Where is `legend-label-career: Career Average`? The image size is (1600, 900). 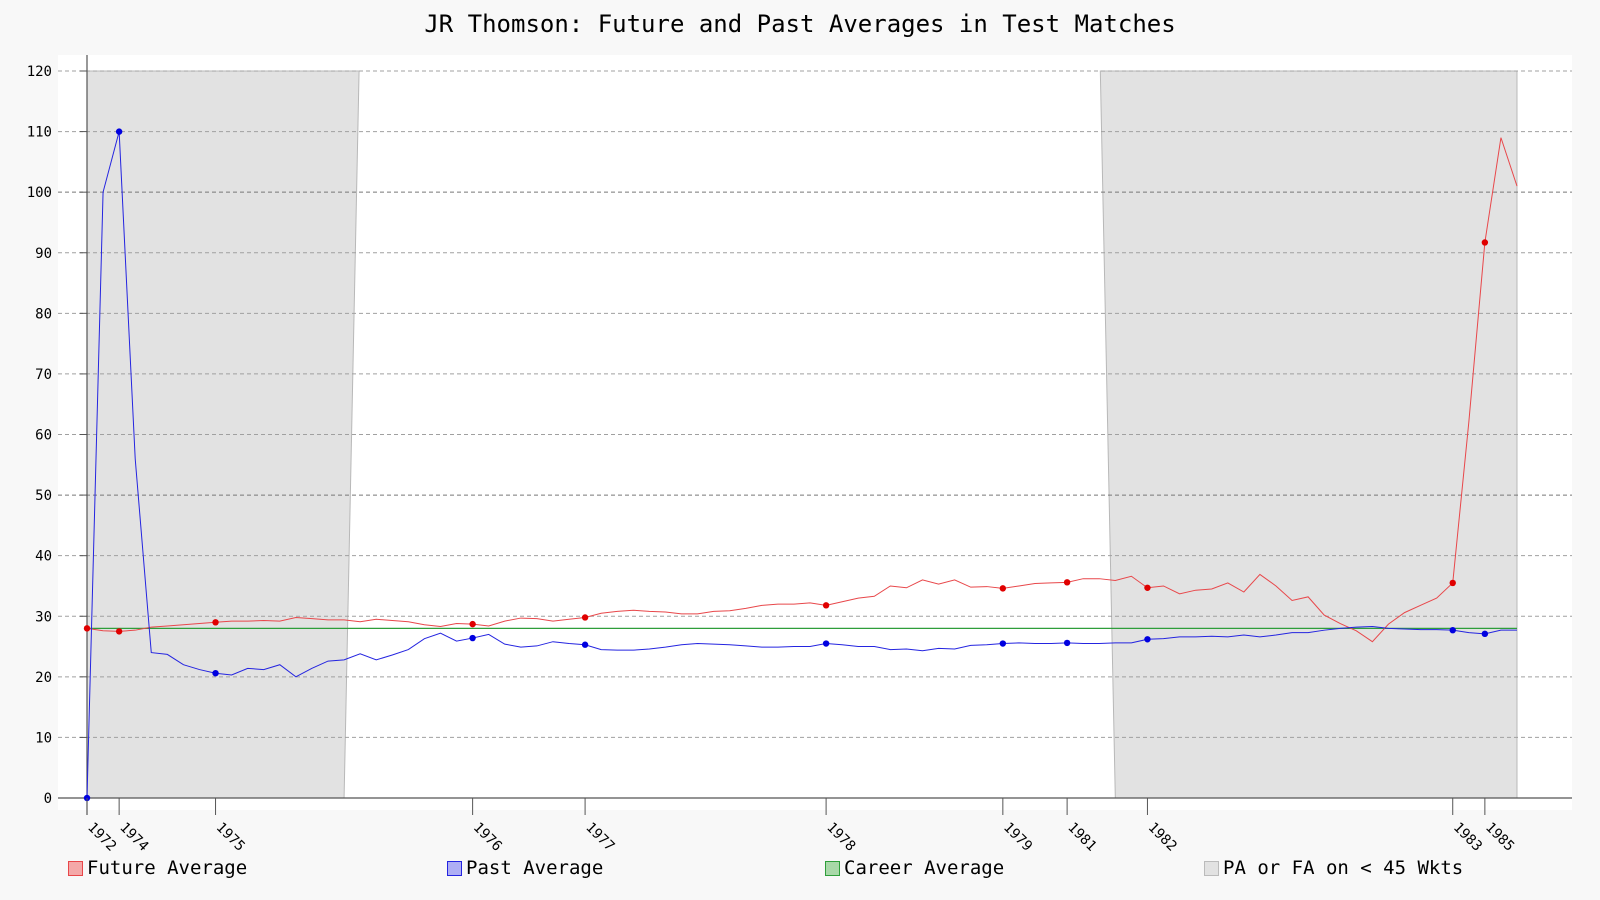 legend-label-career: Career Average is located at coordinates (924, 868).